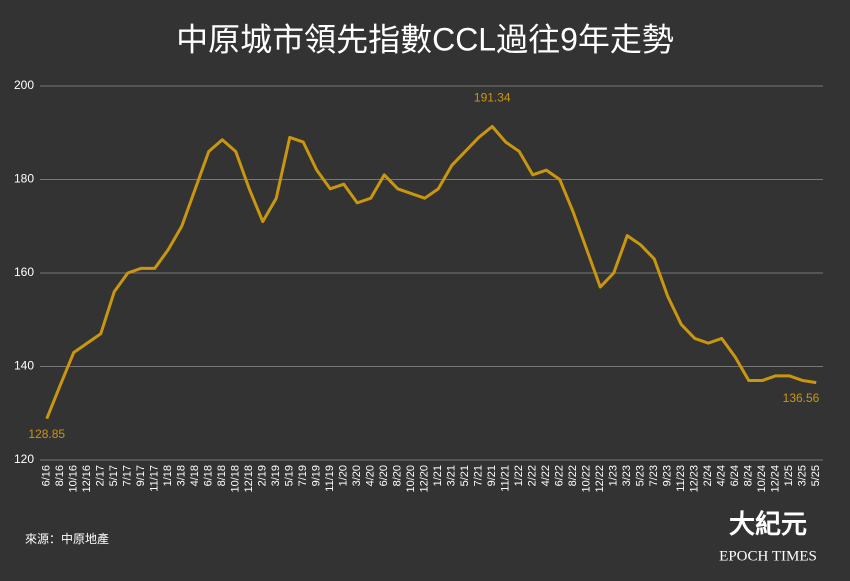  Describe the element at coordinates (506, 478) in the screenshot. I see `x-tick-label: 11/21` at that location.